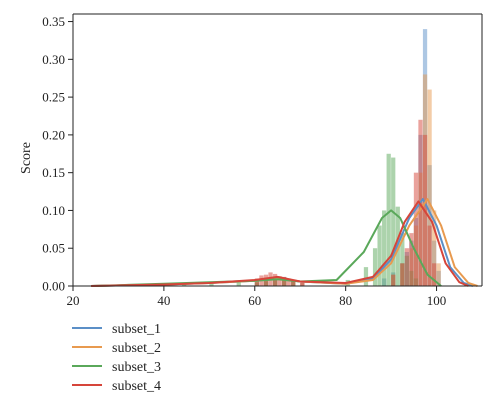  Describe the element at coordinates (116, 358) in the screenshot. I see `legend: subset_1 subset_2 subset_3 subset_4` at that location.